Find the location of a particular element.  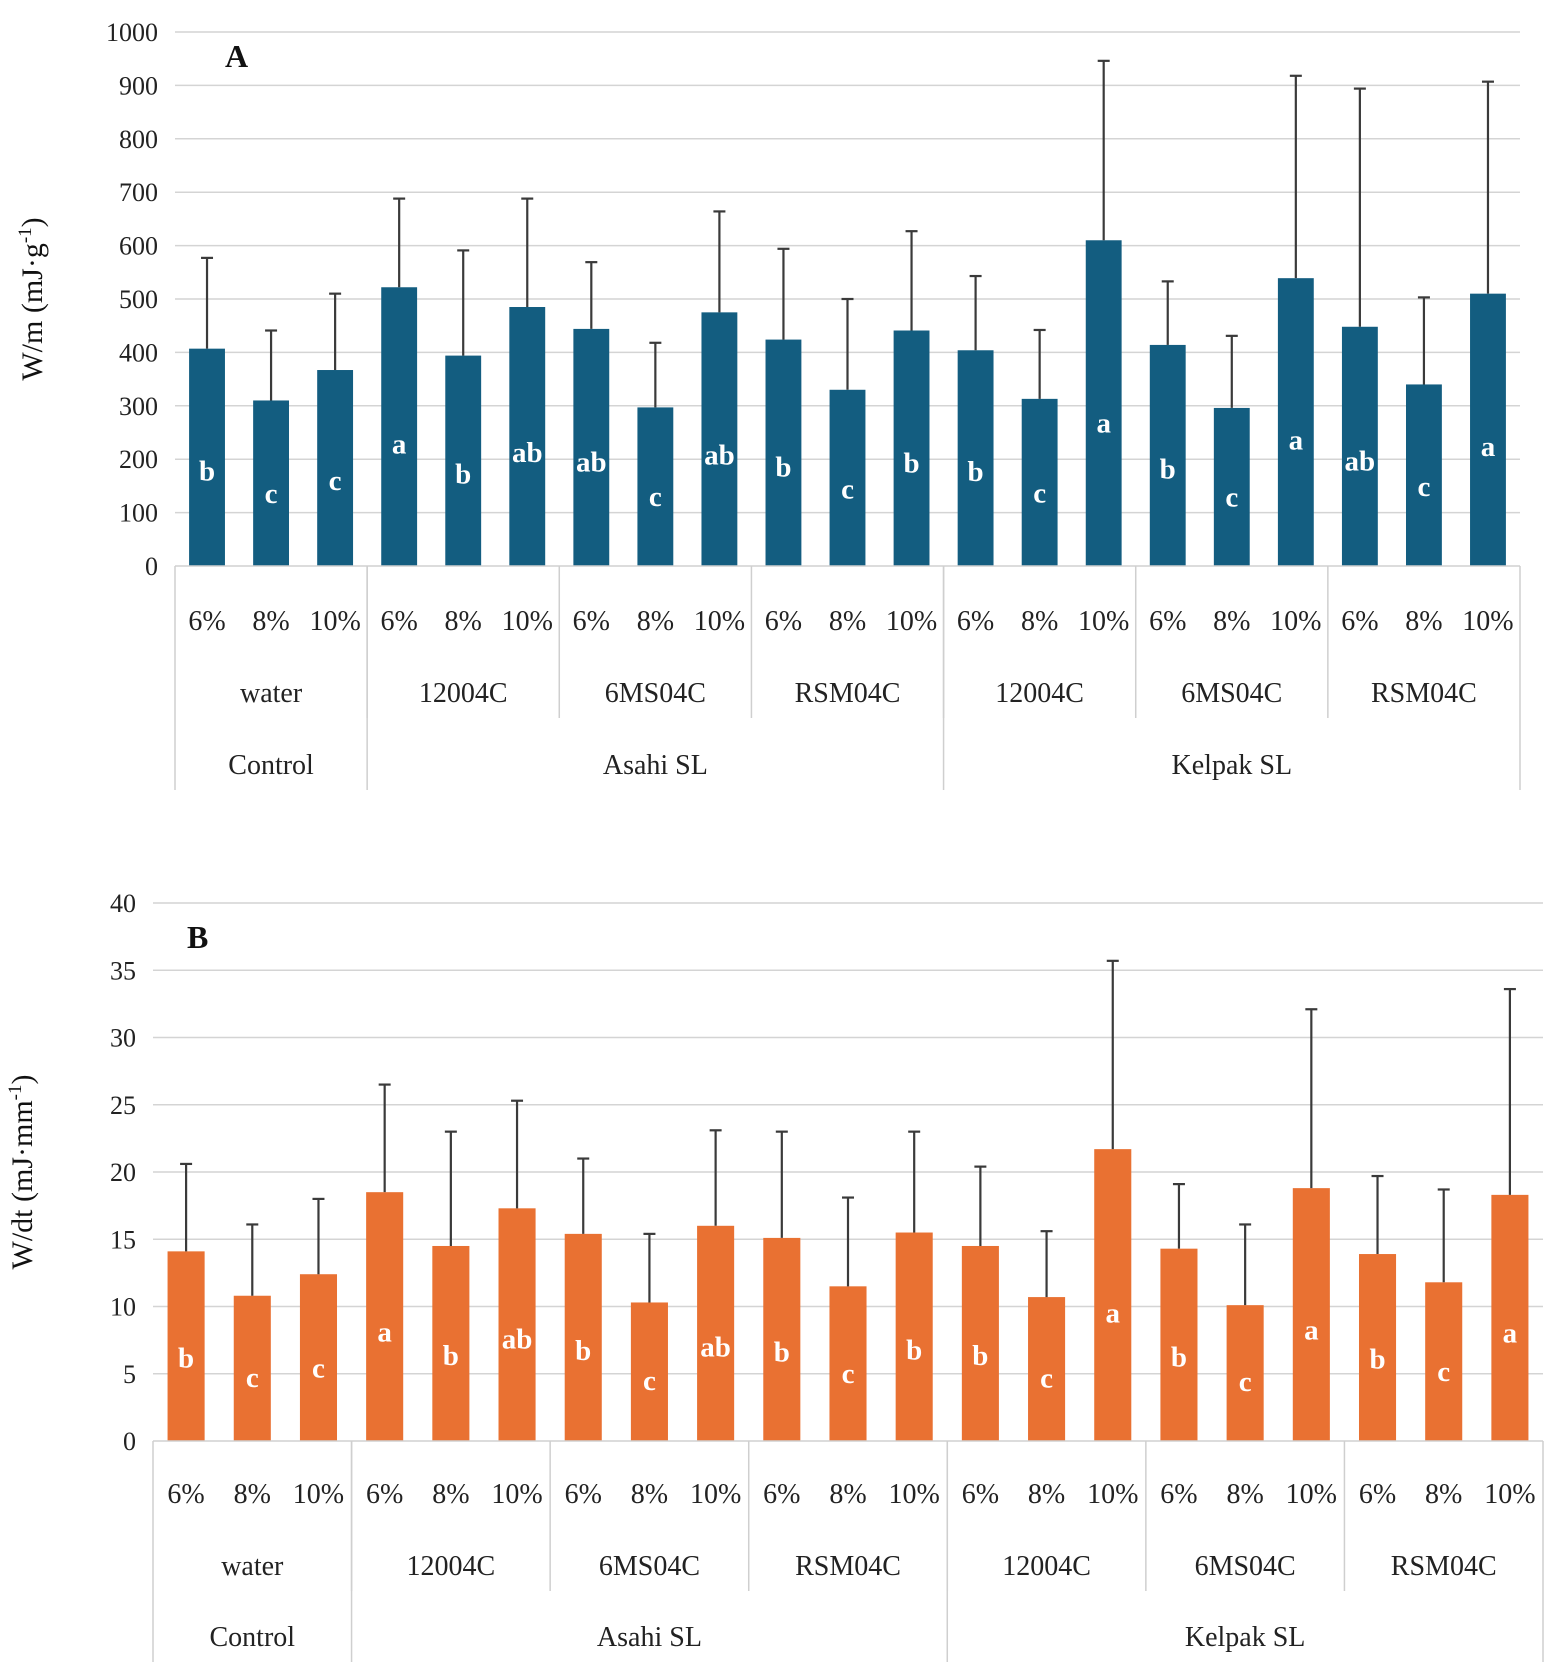

panel-a-y-tick-label: 1000 is located at coordinates (132, 32).